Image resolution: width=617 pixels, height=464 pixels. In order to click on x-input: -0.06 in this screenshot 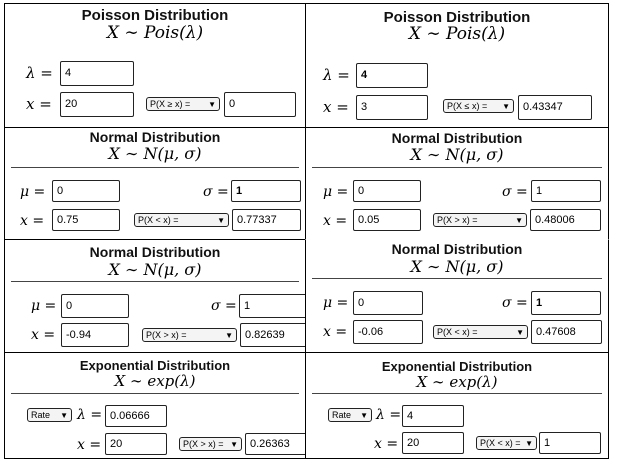, I will do `click(388, 332)`.